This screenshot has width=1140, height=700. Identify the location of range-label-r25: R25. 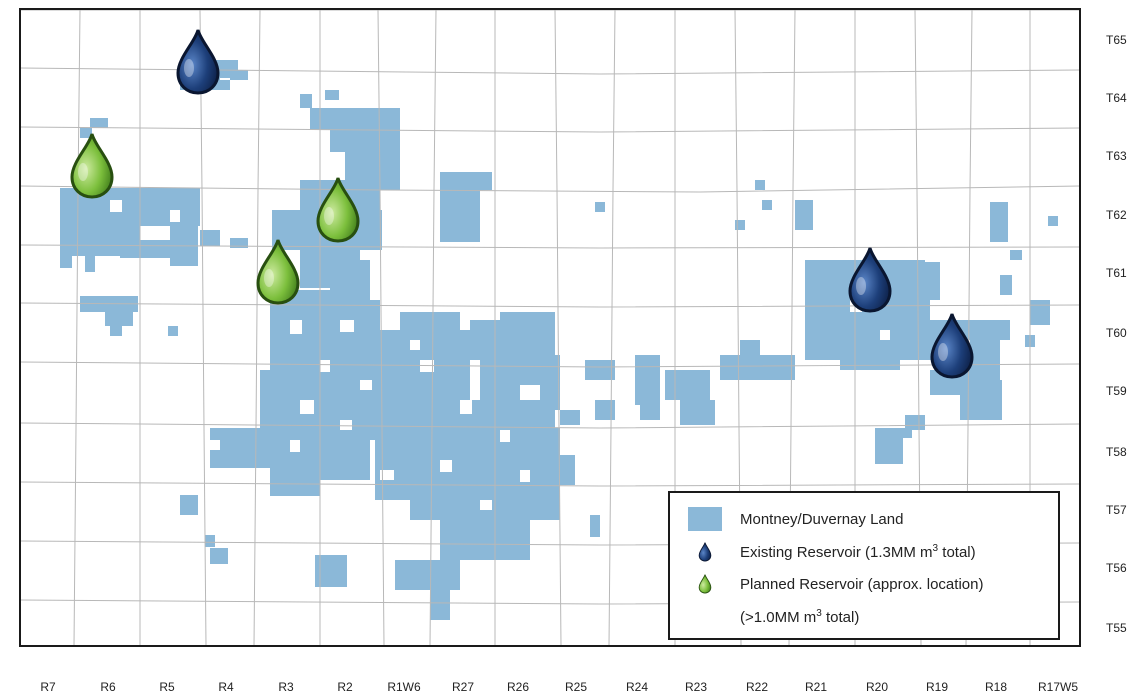
(576, 687).